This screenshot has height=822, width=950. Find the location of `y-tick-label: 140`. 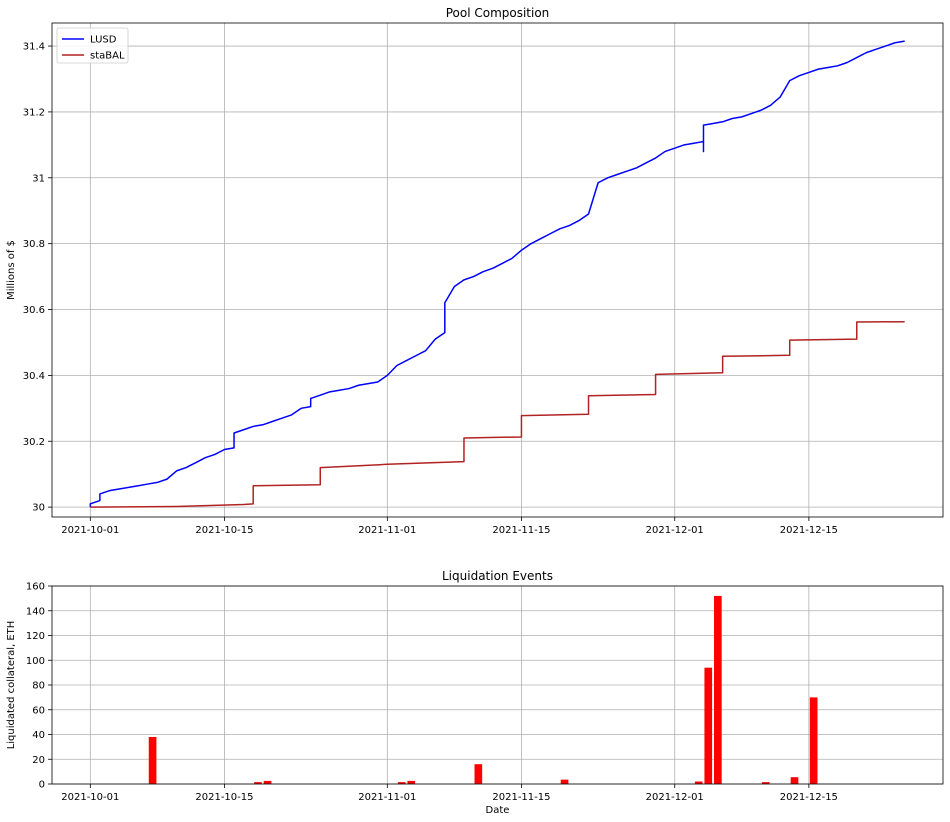

y-tick-label: 140 is located at coordinates (35, 611).